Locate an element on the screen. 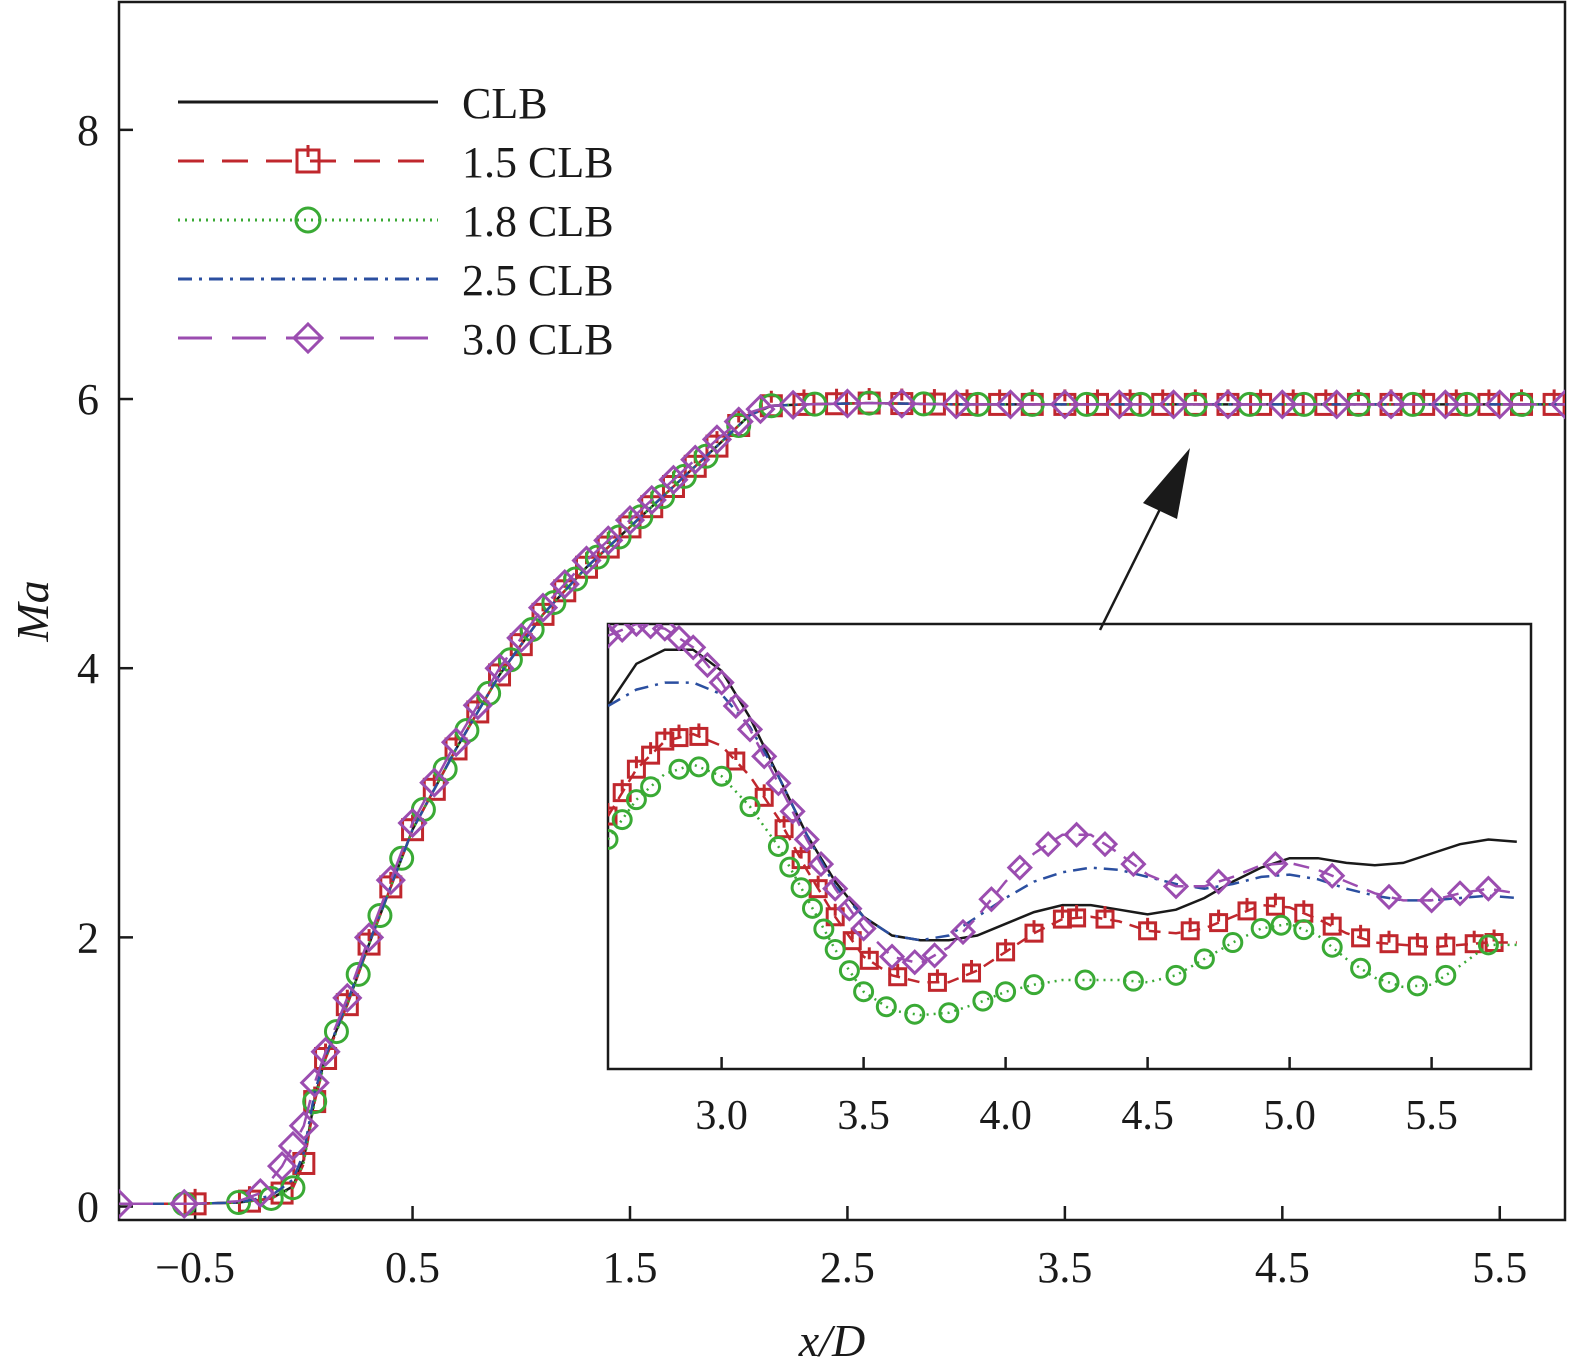 The height and width of the screenshot is (1371, 1575). inset-series-line-1-5-clb is located at coordinates (1062, 858).